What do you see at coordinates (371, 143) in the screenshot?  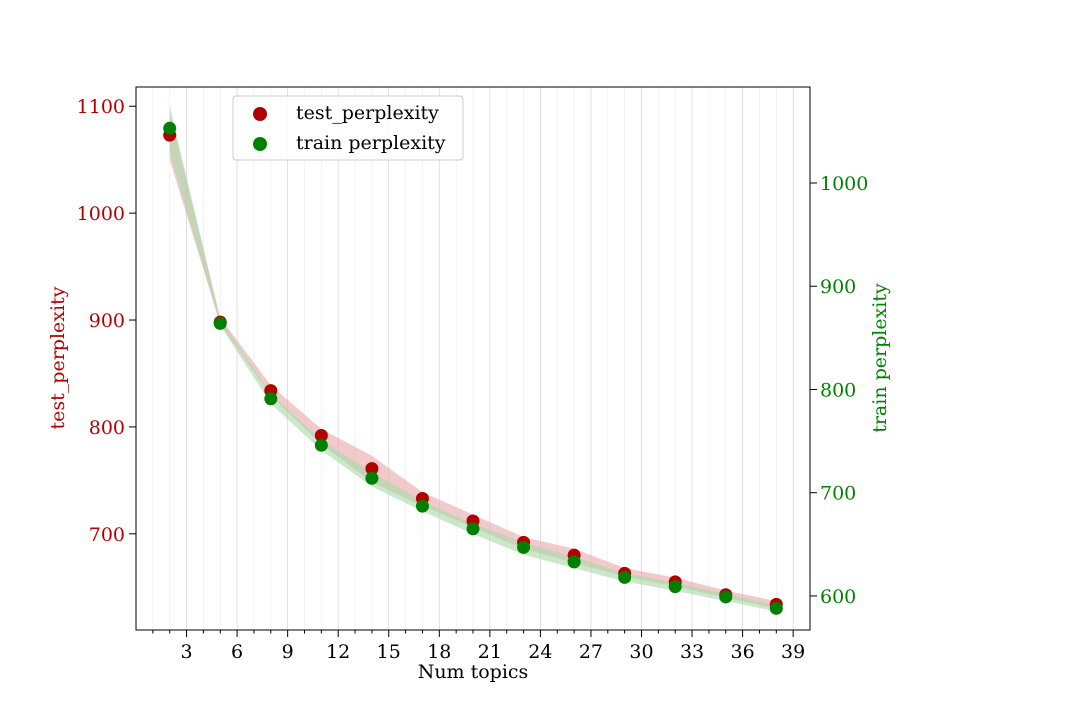 I see `legend-label-train-perplexity: train perplexity` at bounding box center [371, 143].